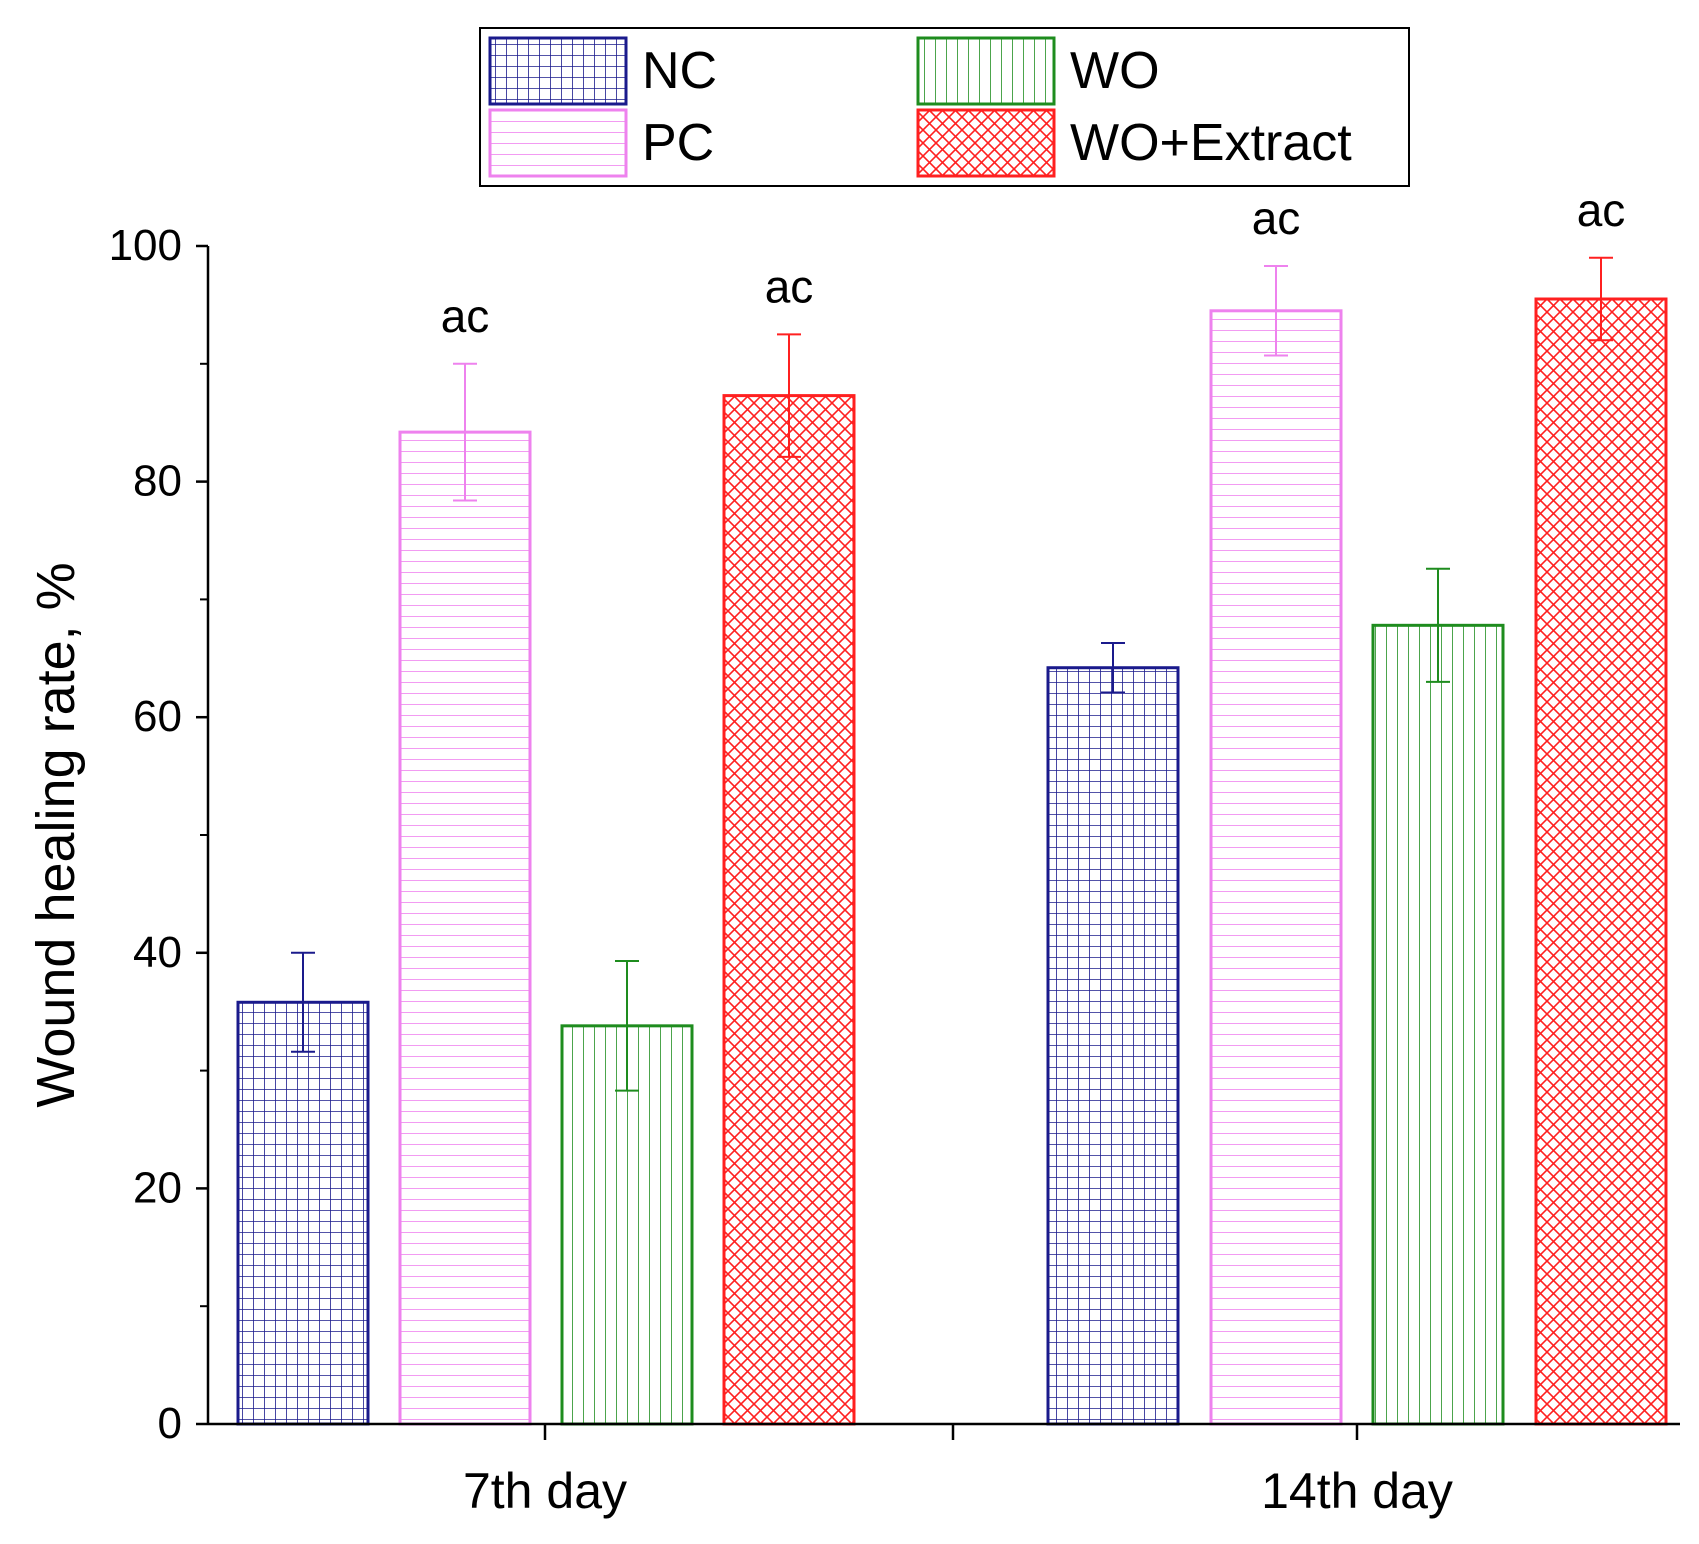  Describe the element at coordinates (56, 834) in the screenshot. I see `y-axis-label: Wound healing rate, %` at that location.